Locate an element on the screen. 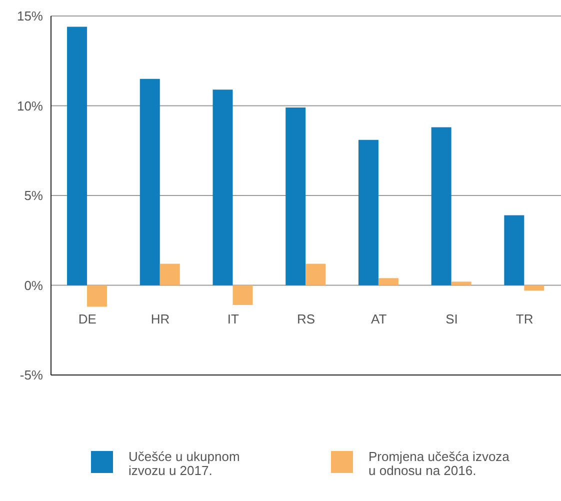 The height and width of the screenshot is (501, 561). x-tick-label: AT is located at coordinates (379, 318).